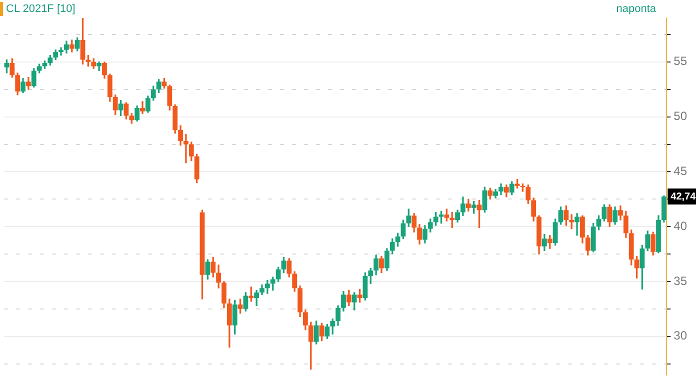  Describe the element at coordinates (681, 281) in the screenshot. I see `y-tick-label: 35` at that location.